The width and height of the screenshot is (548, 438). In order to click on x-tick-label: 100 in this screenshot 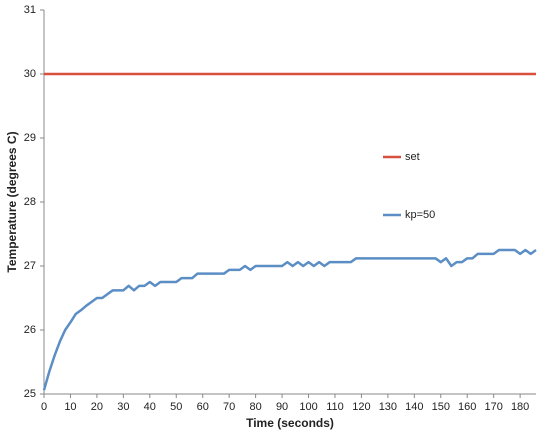, I will do `click(308, 407)`.